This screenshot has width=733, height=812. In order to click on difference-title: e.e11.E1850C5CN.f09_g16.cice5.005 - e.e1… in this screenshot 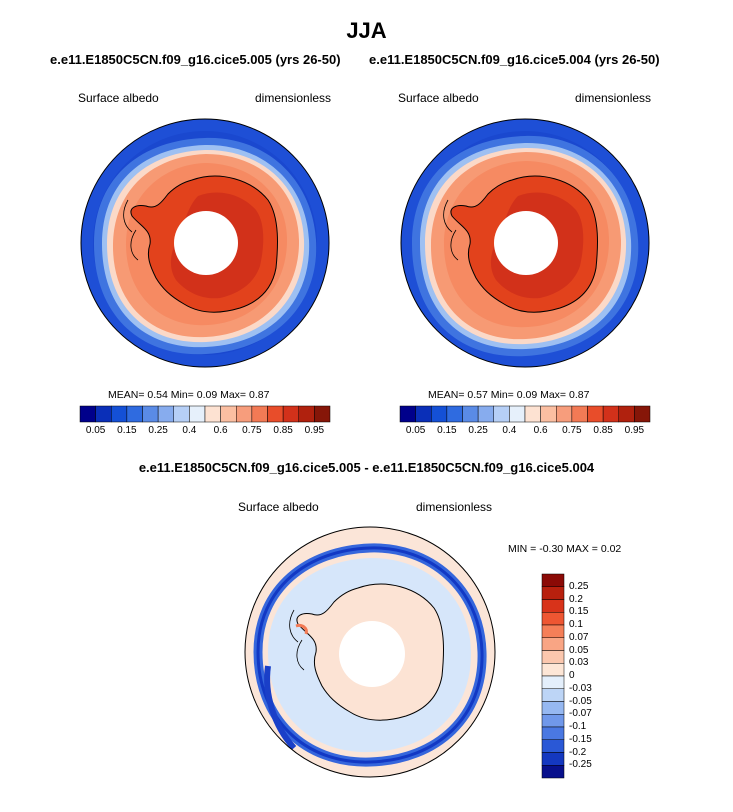, I will do `click(366, 467)`.